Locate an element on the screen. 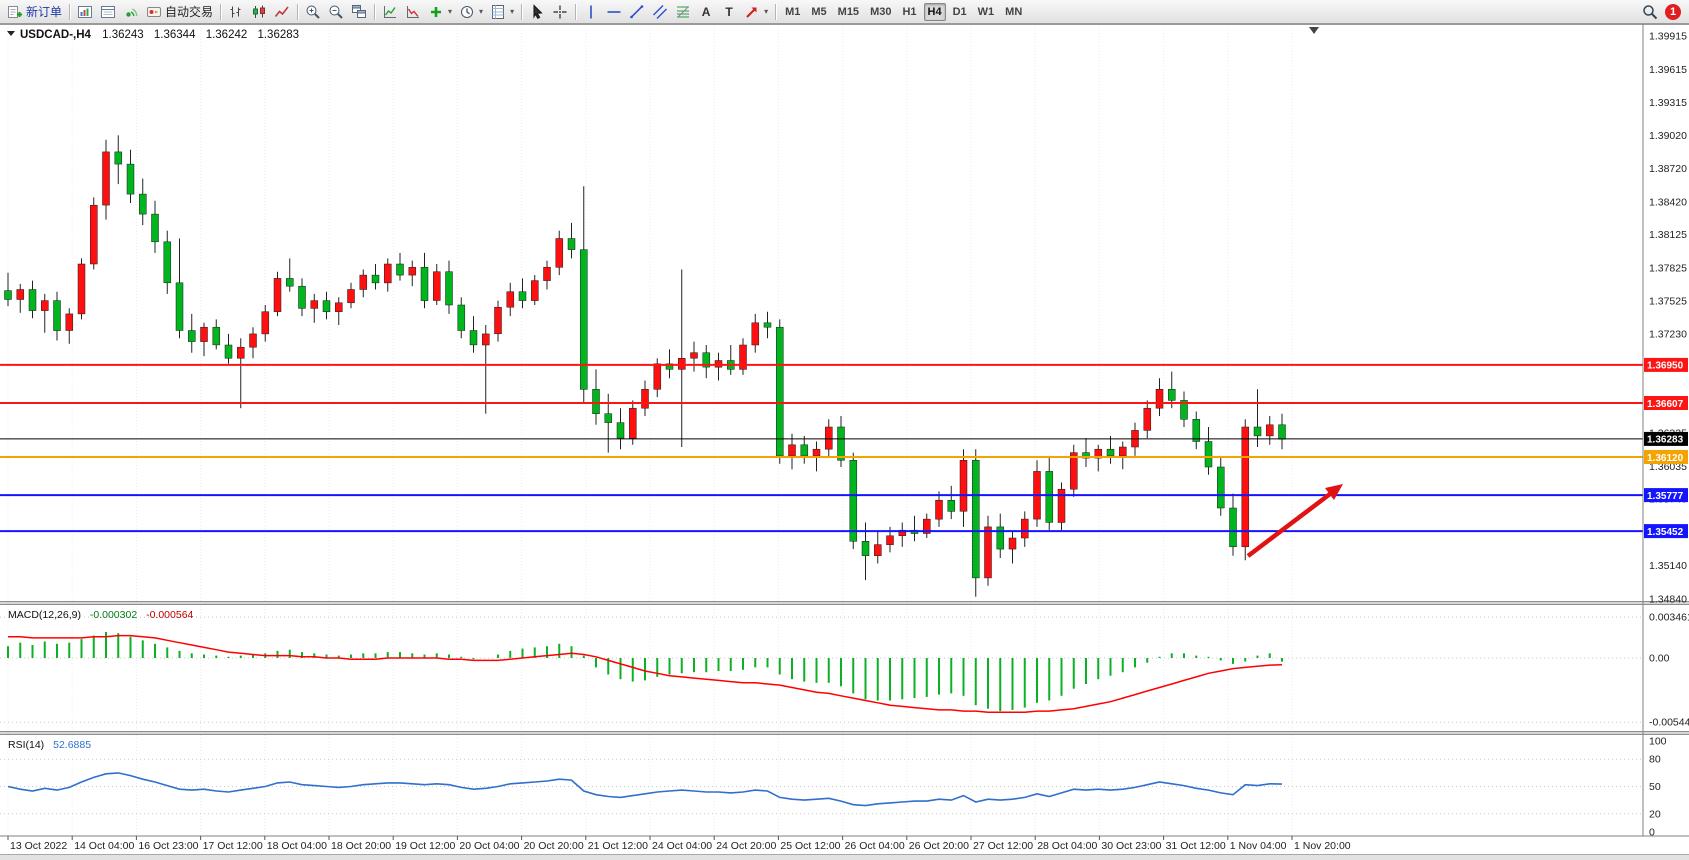 The width and height of the screenshot is (1689, 860). data-window-icon is located at coordinates (108, 12).